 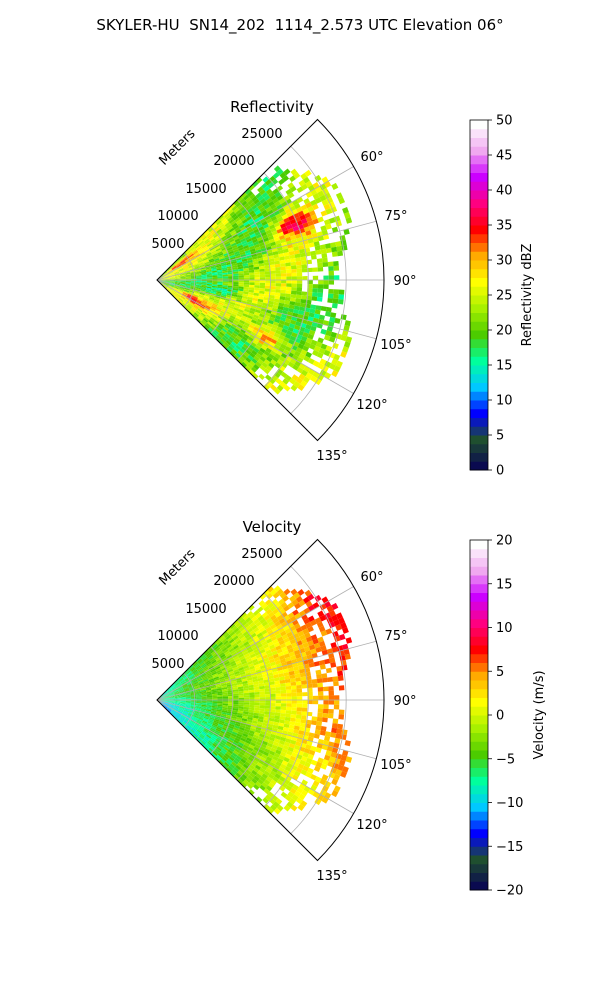 What do you see at coordinates (177, 636) in the screenshot?
I see `velocity-rtick-10000: 10000` at bounding box center [177, 636].